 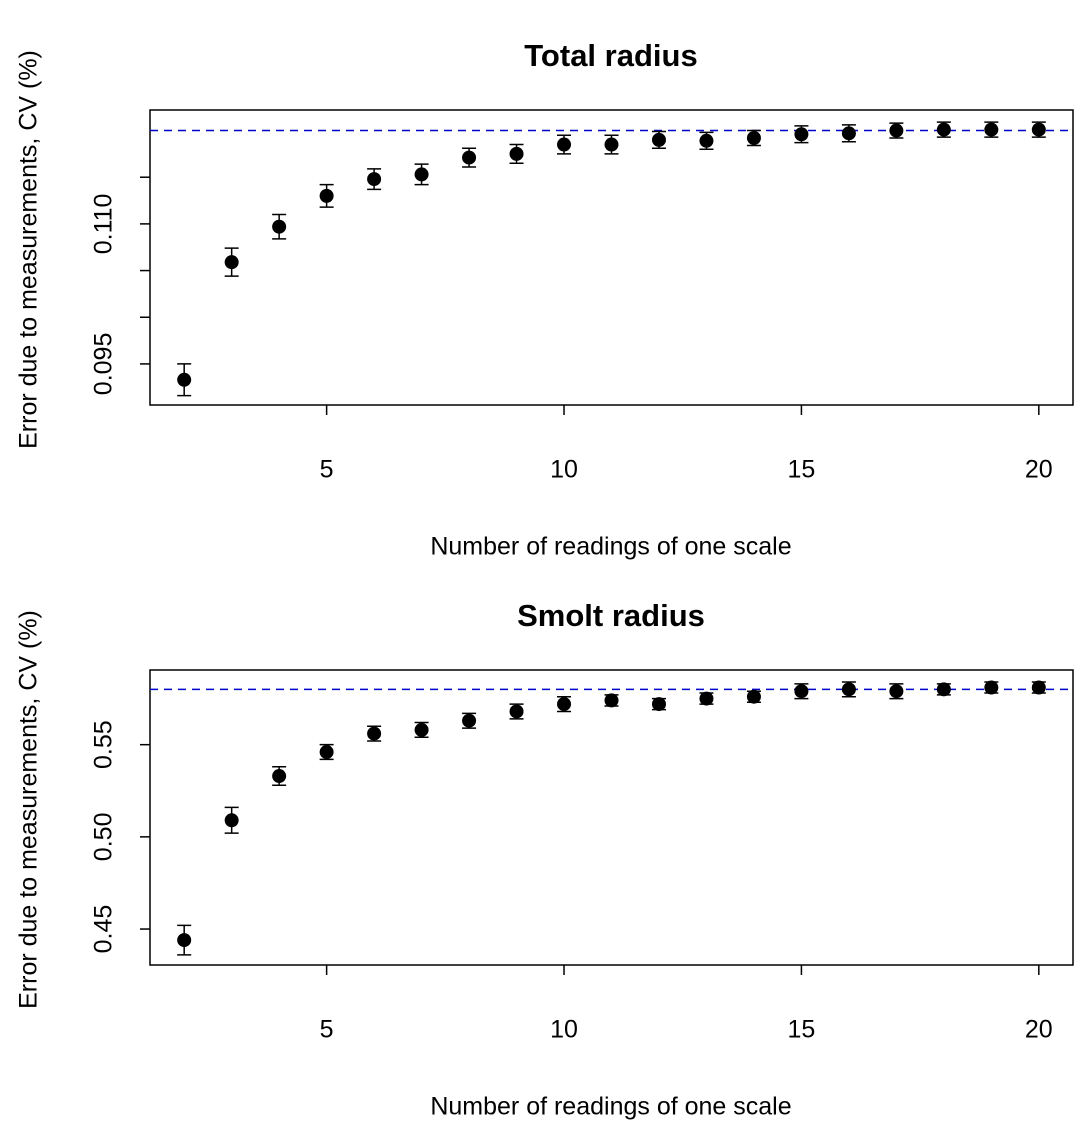 I want to click on y-tick-label: 0.110, so click(x=104, y=224).